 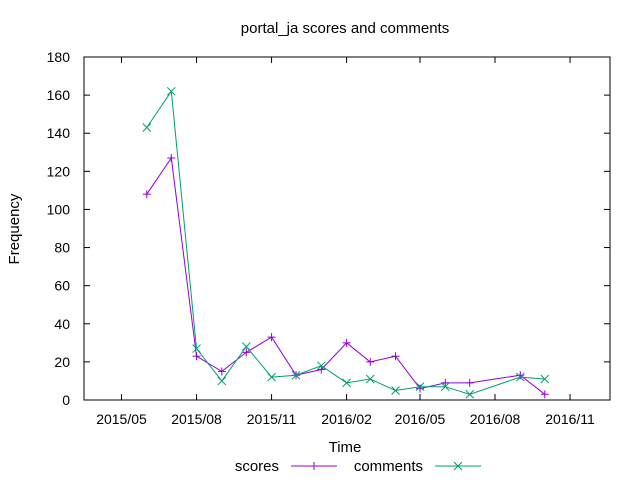 I want to click on x-tick-label: 2015/08, so click(x=196, y=419).